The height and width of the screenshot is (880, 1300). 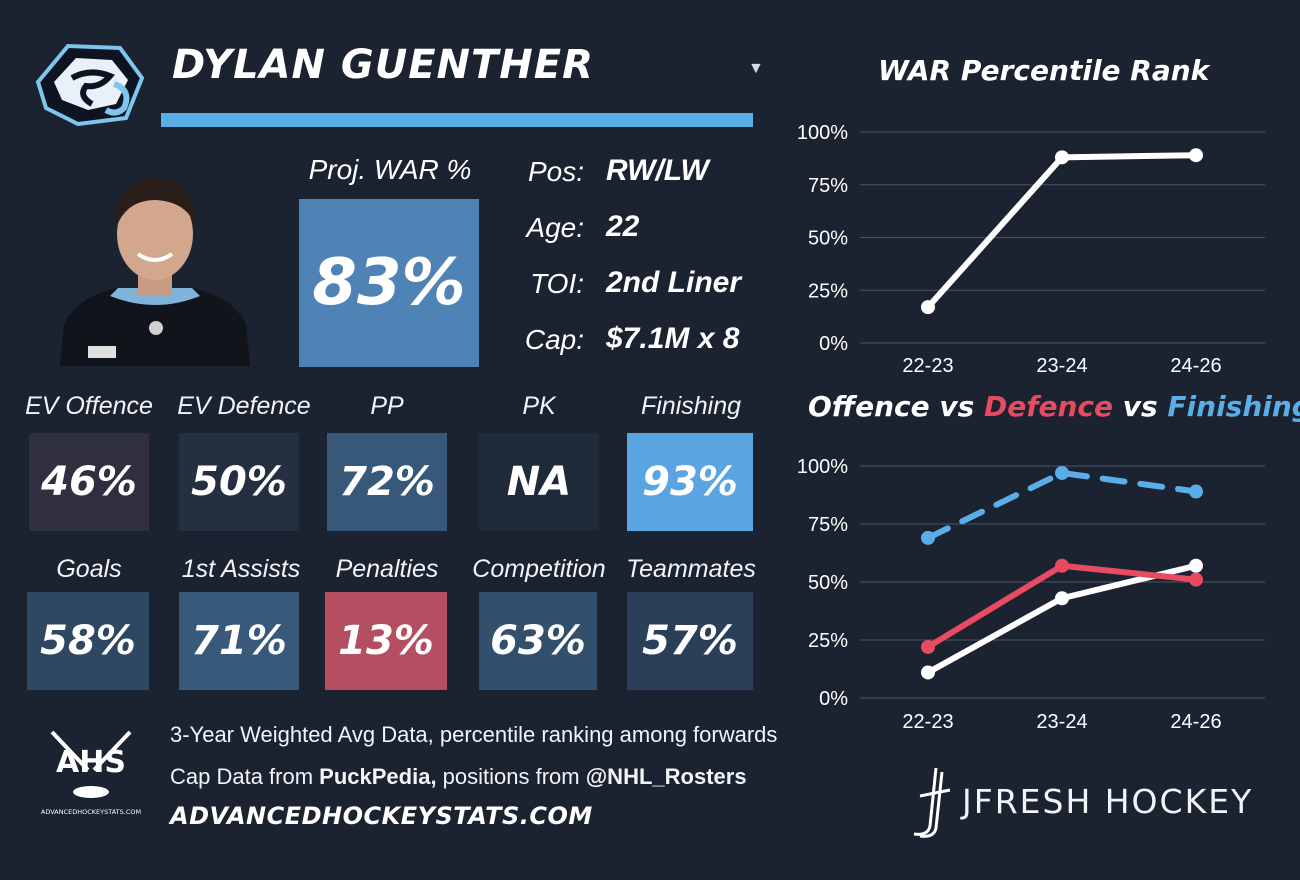 I want to click on chart2-ytick-label: 0%, so click(x=833, y=699).